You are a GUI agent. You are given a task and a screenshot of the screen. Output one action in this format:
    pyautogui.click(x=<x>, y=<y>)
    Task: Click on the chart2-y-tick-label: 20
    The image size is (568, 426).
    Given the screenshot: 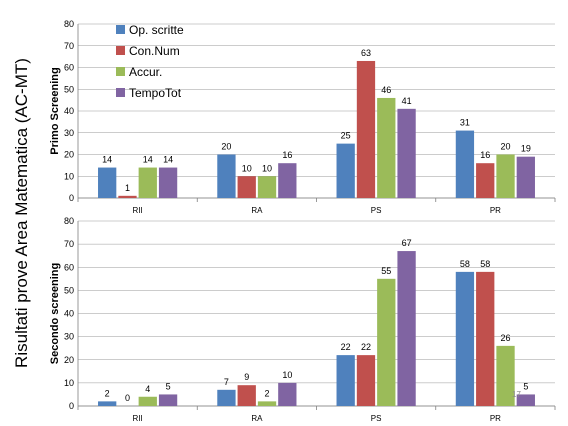 What is the action you would take?
    pyautogui.click(x=69, y=360)
    